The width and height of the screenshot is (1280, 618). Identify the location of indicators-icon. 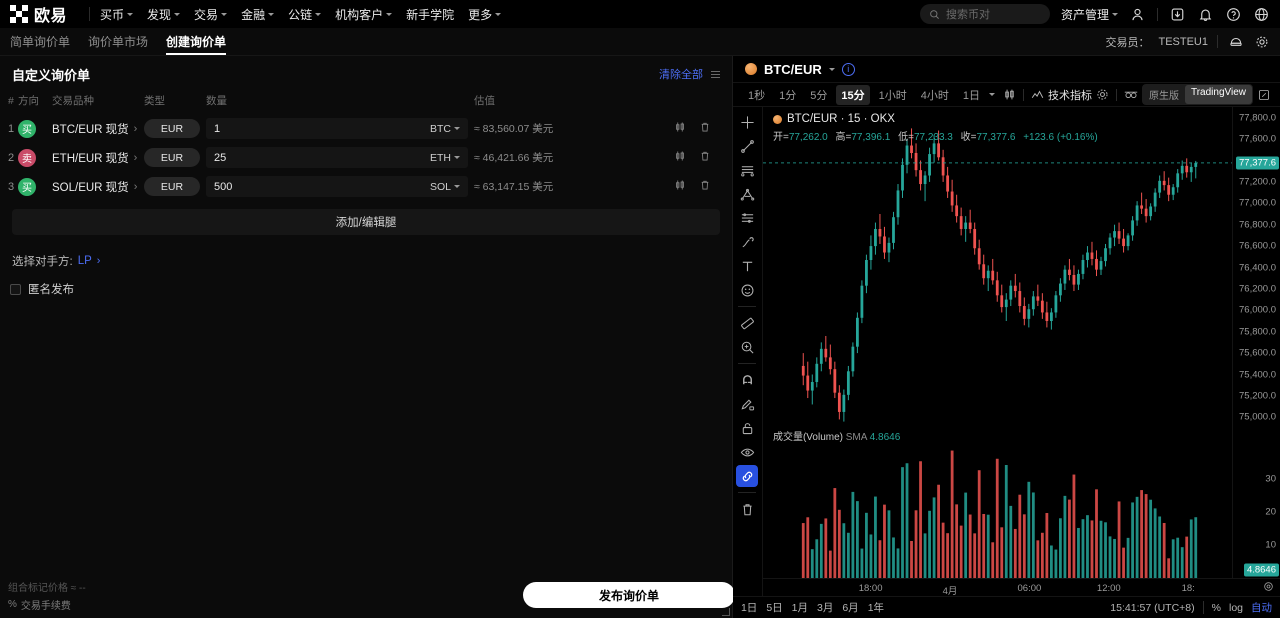
(1037, 94).